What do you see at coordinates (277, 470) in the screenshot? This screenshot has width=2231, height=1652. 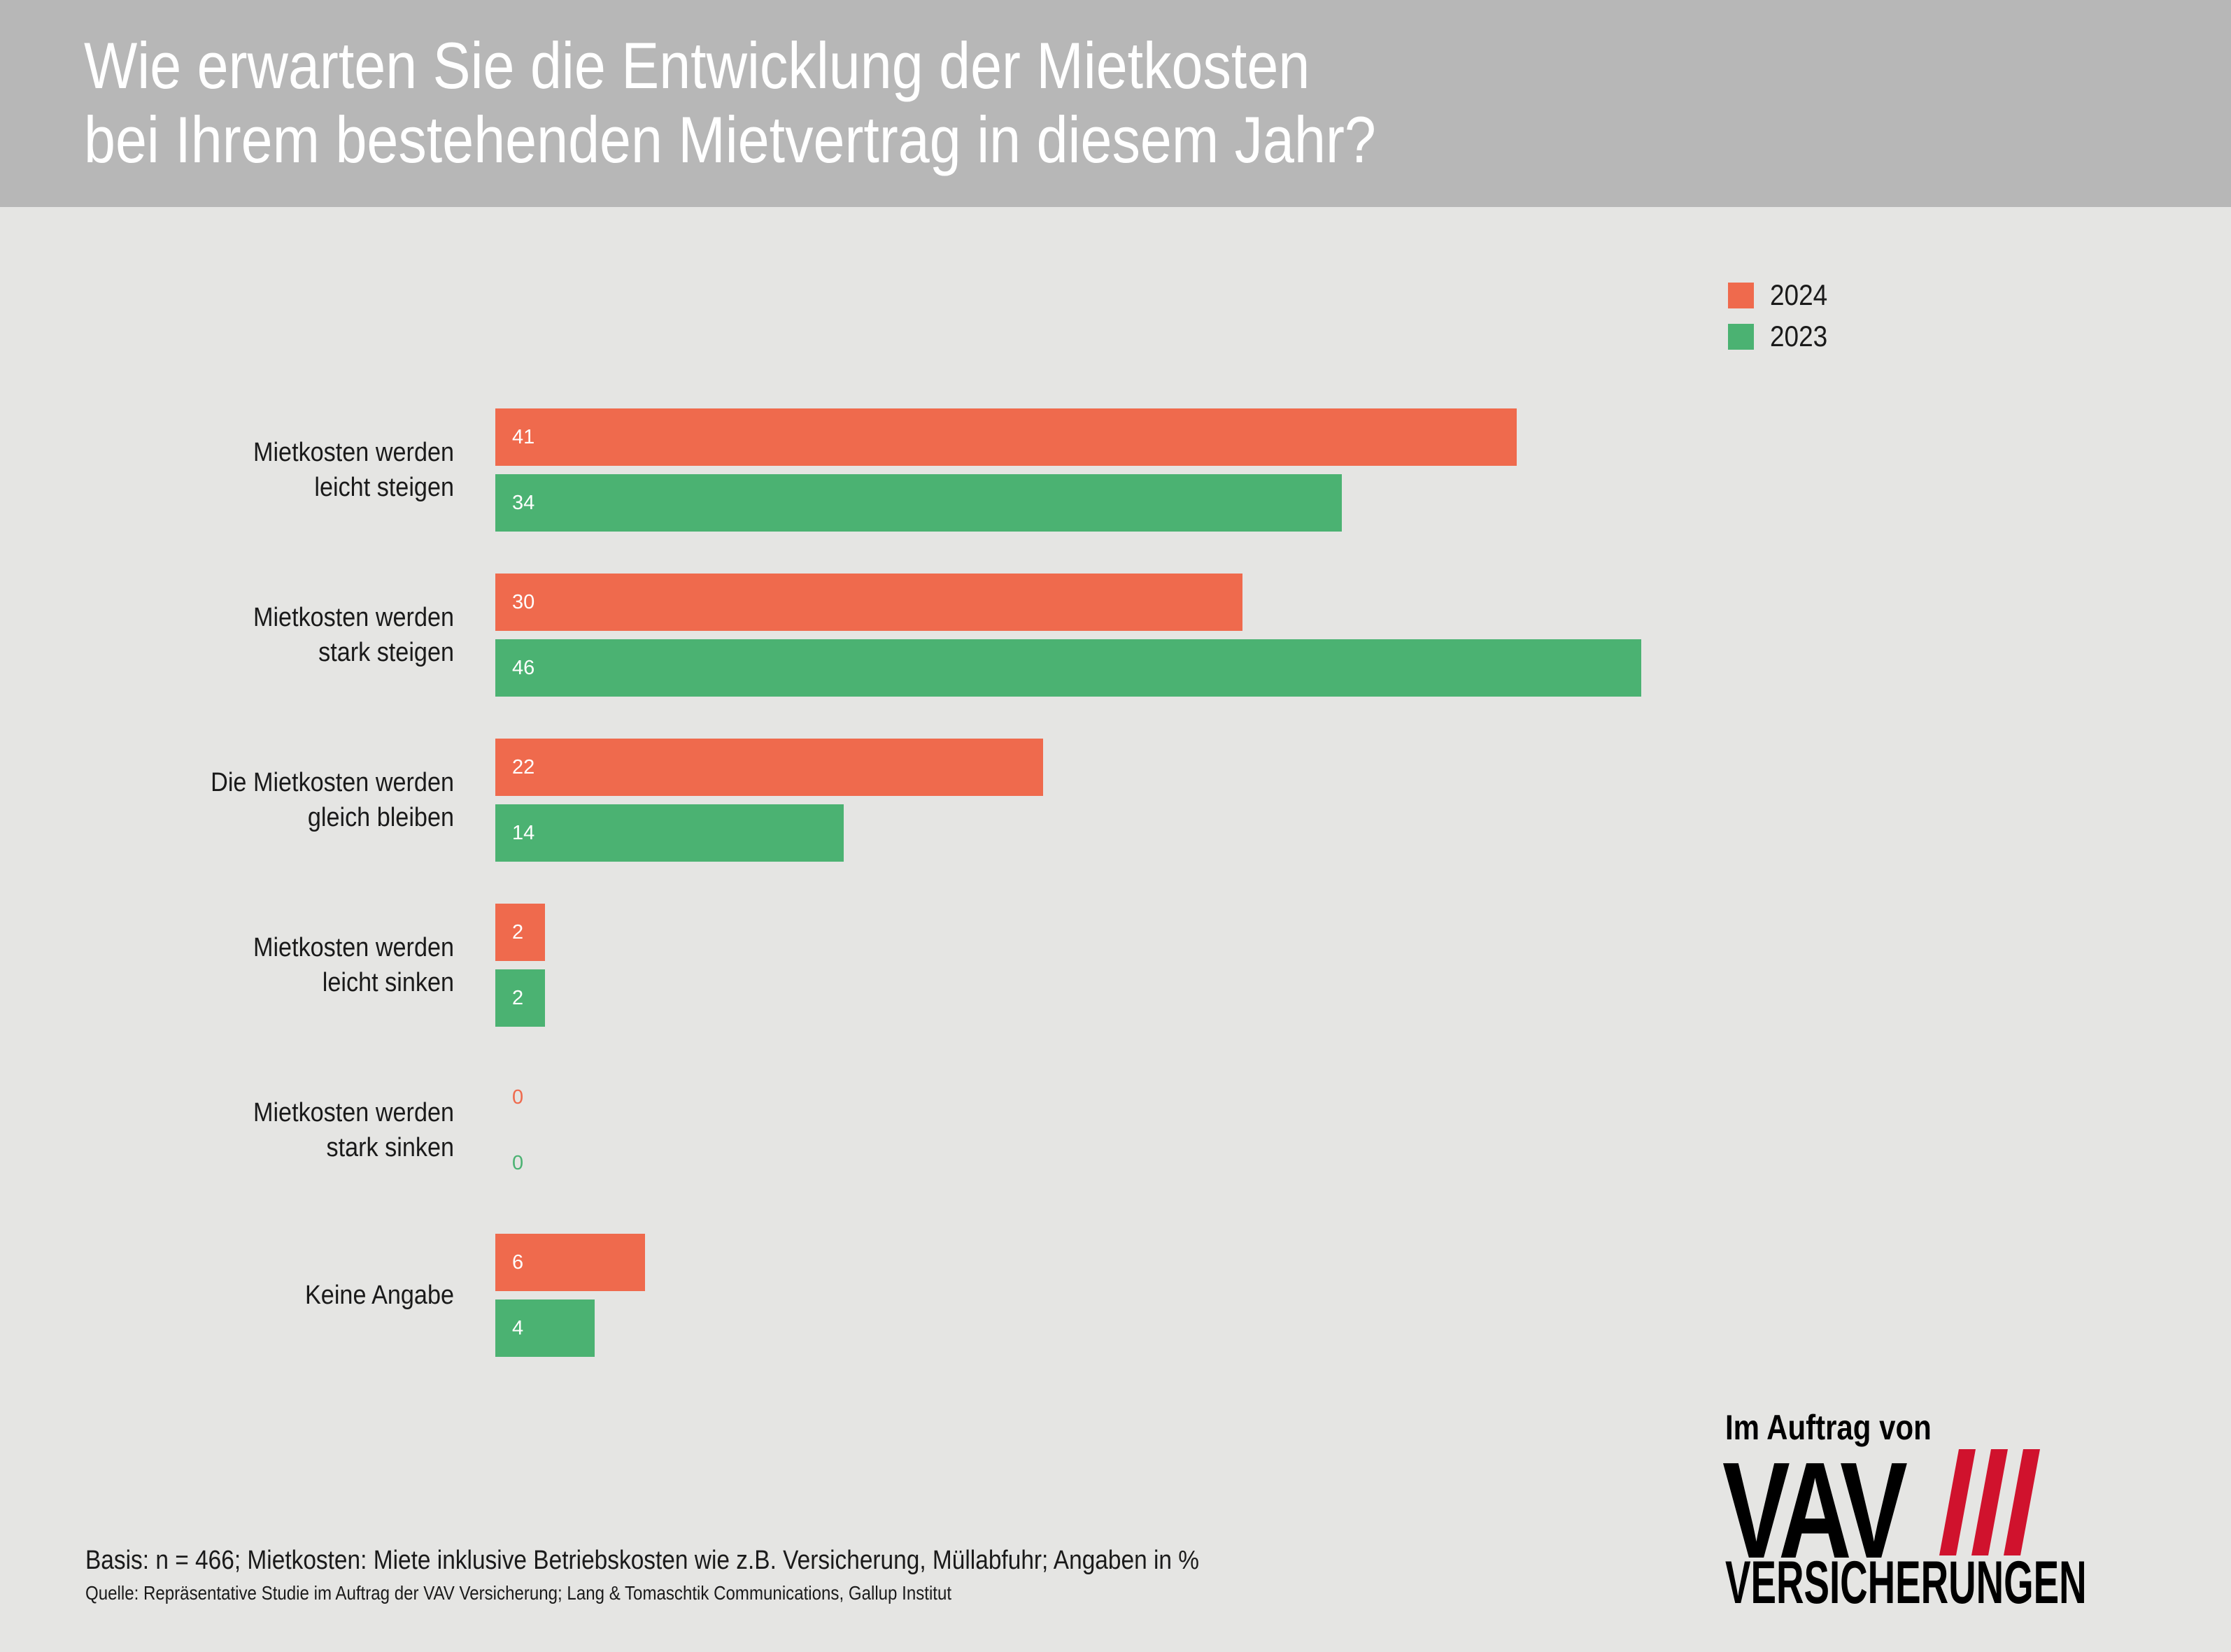 I see `category-label: Mietkosten werden leicht steigen` at bounding box center [277, 470].